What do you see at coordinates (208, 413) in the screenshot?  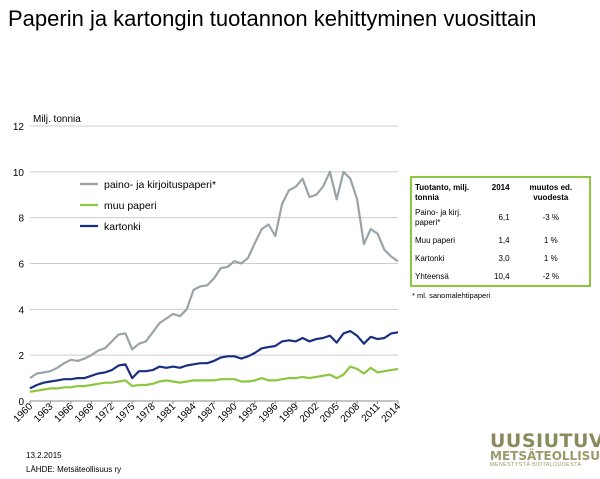 I see `x-tick-label: 1987` at bounding box center [208, 413].